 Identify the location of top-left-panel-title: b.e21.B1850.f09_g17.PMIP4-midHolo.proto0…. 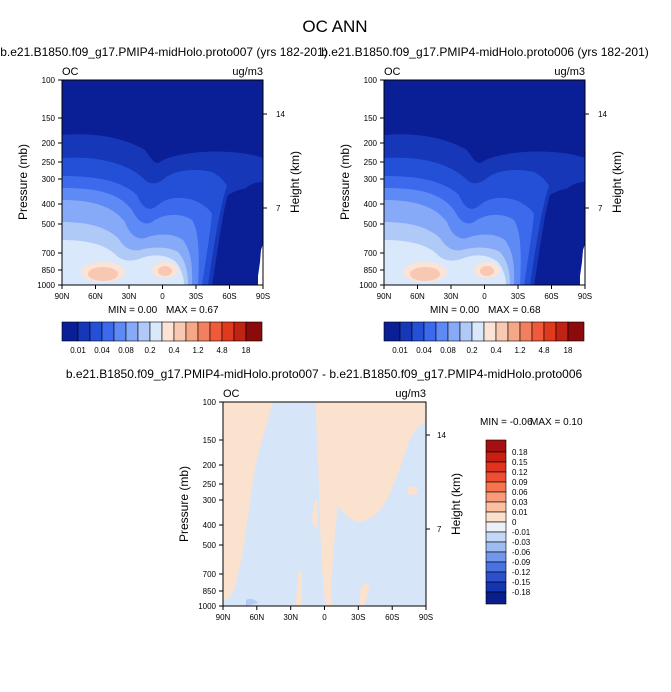
(164, 52).